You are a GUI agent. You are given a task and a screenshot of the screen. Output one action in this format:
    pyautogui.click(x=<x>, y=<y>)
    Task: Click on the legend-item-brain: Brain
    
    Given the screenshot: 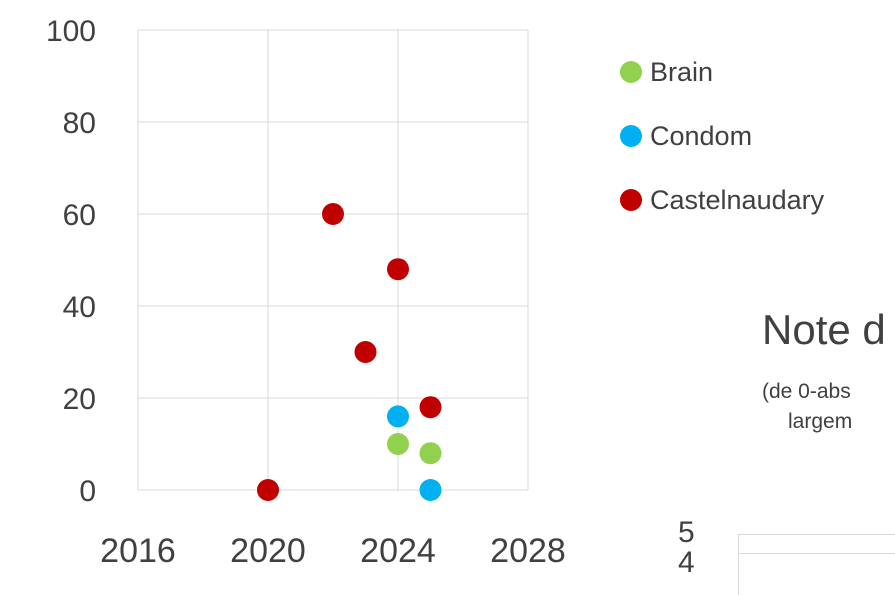 What is the action you would take?
    pyautogui.click(x=722, y=72)
    